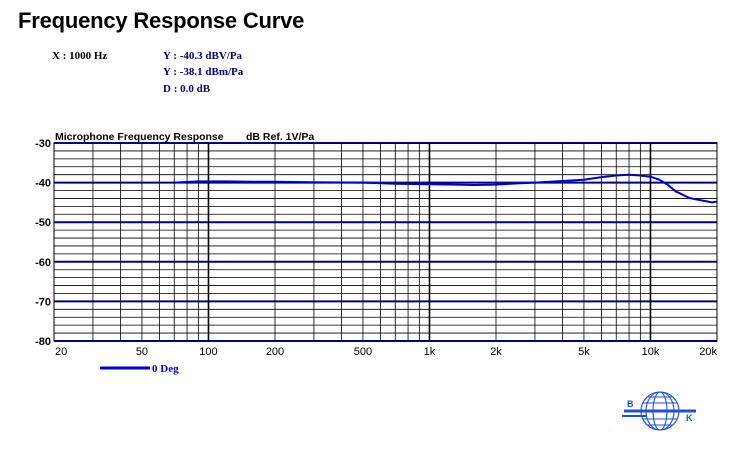 The image size is (747, 453). I want to click on x-tick-label: 20k, so click(708, 352).